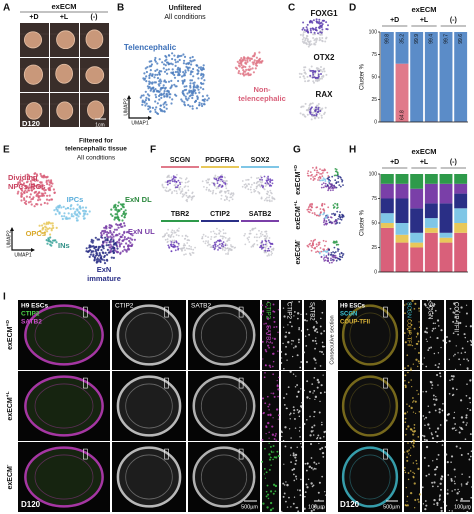 The image size is (474, 514). I want to click on y-tick-label: 75, so click(374, 55).